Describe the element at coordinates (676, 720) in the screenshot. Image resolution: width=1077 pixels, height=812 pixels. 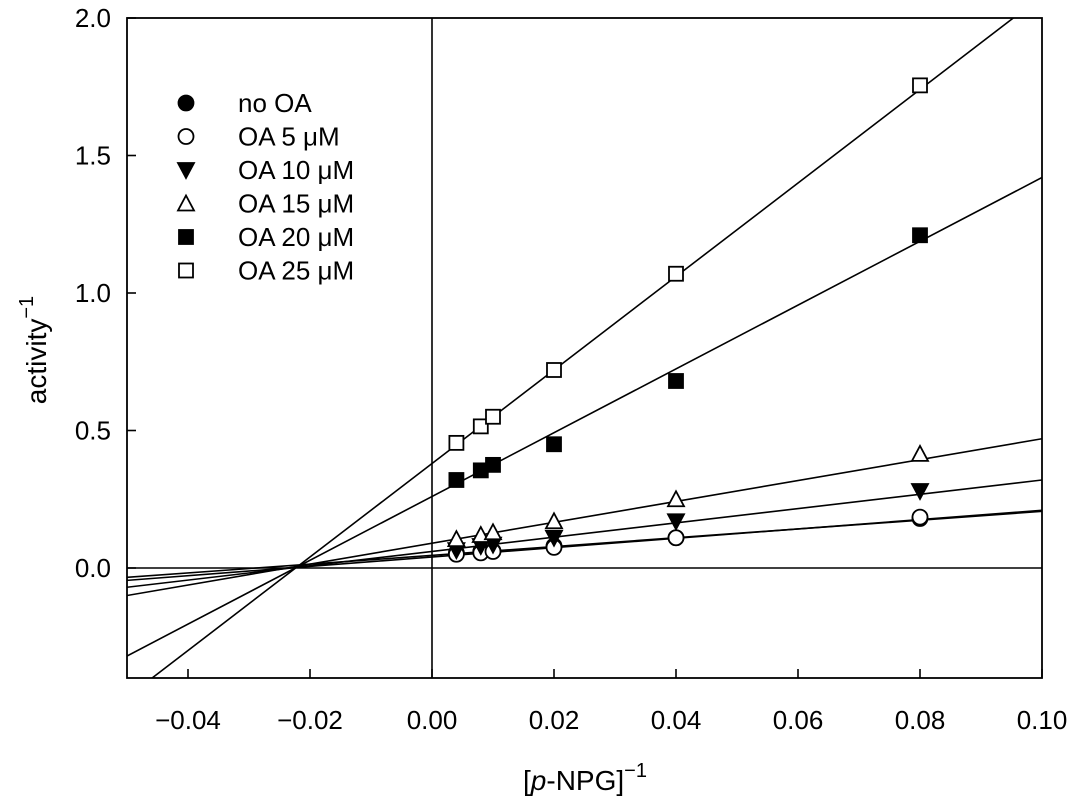
I see `x-tick-label-4: 0.04` at that location.